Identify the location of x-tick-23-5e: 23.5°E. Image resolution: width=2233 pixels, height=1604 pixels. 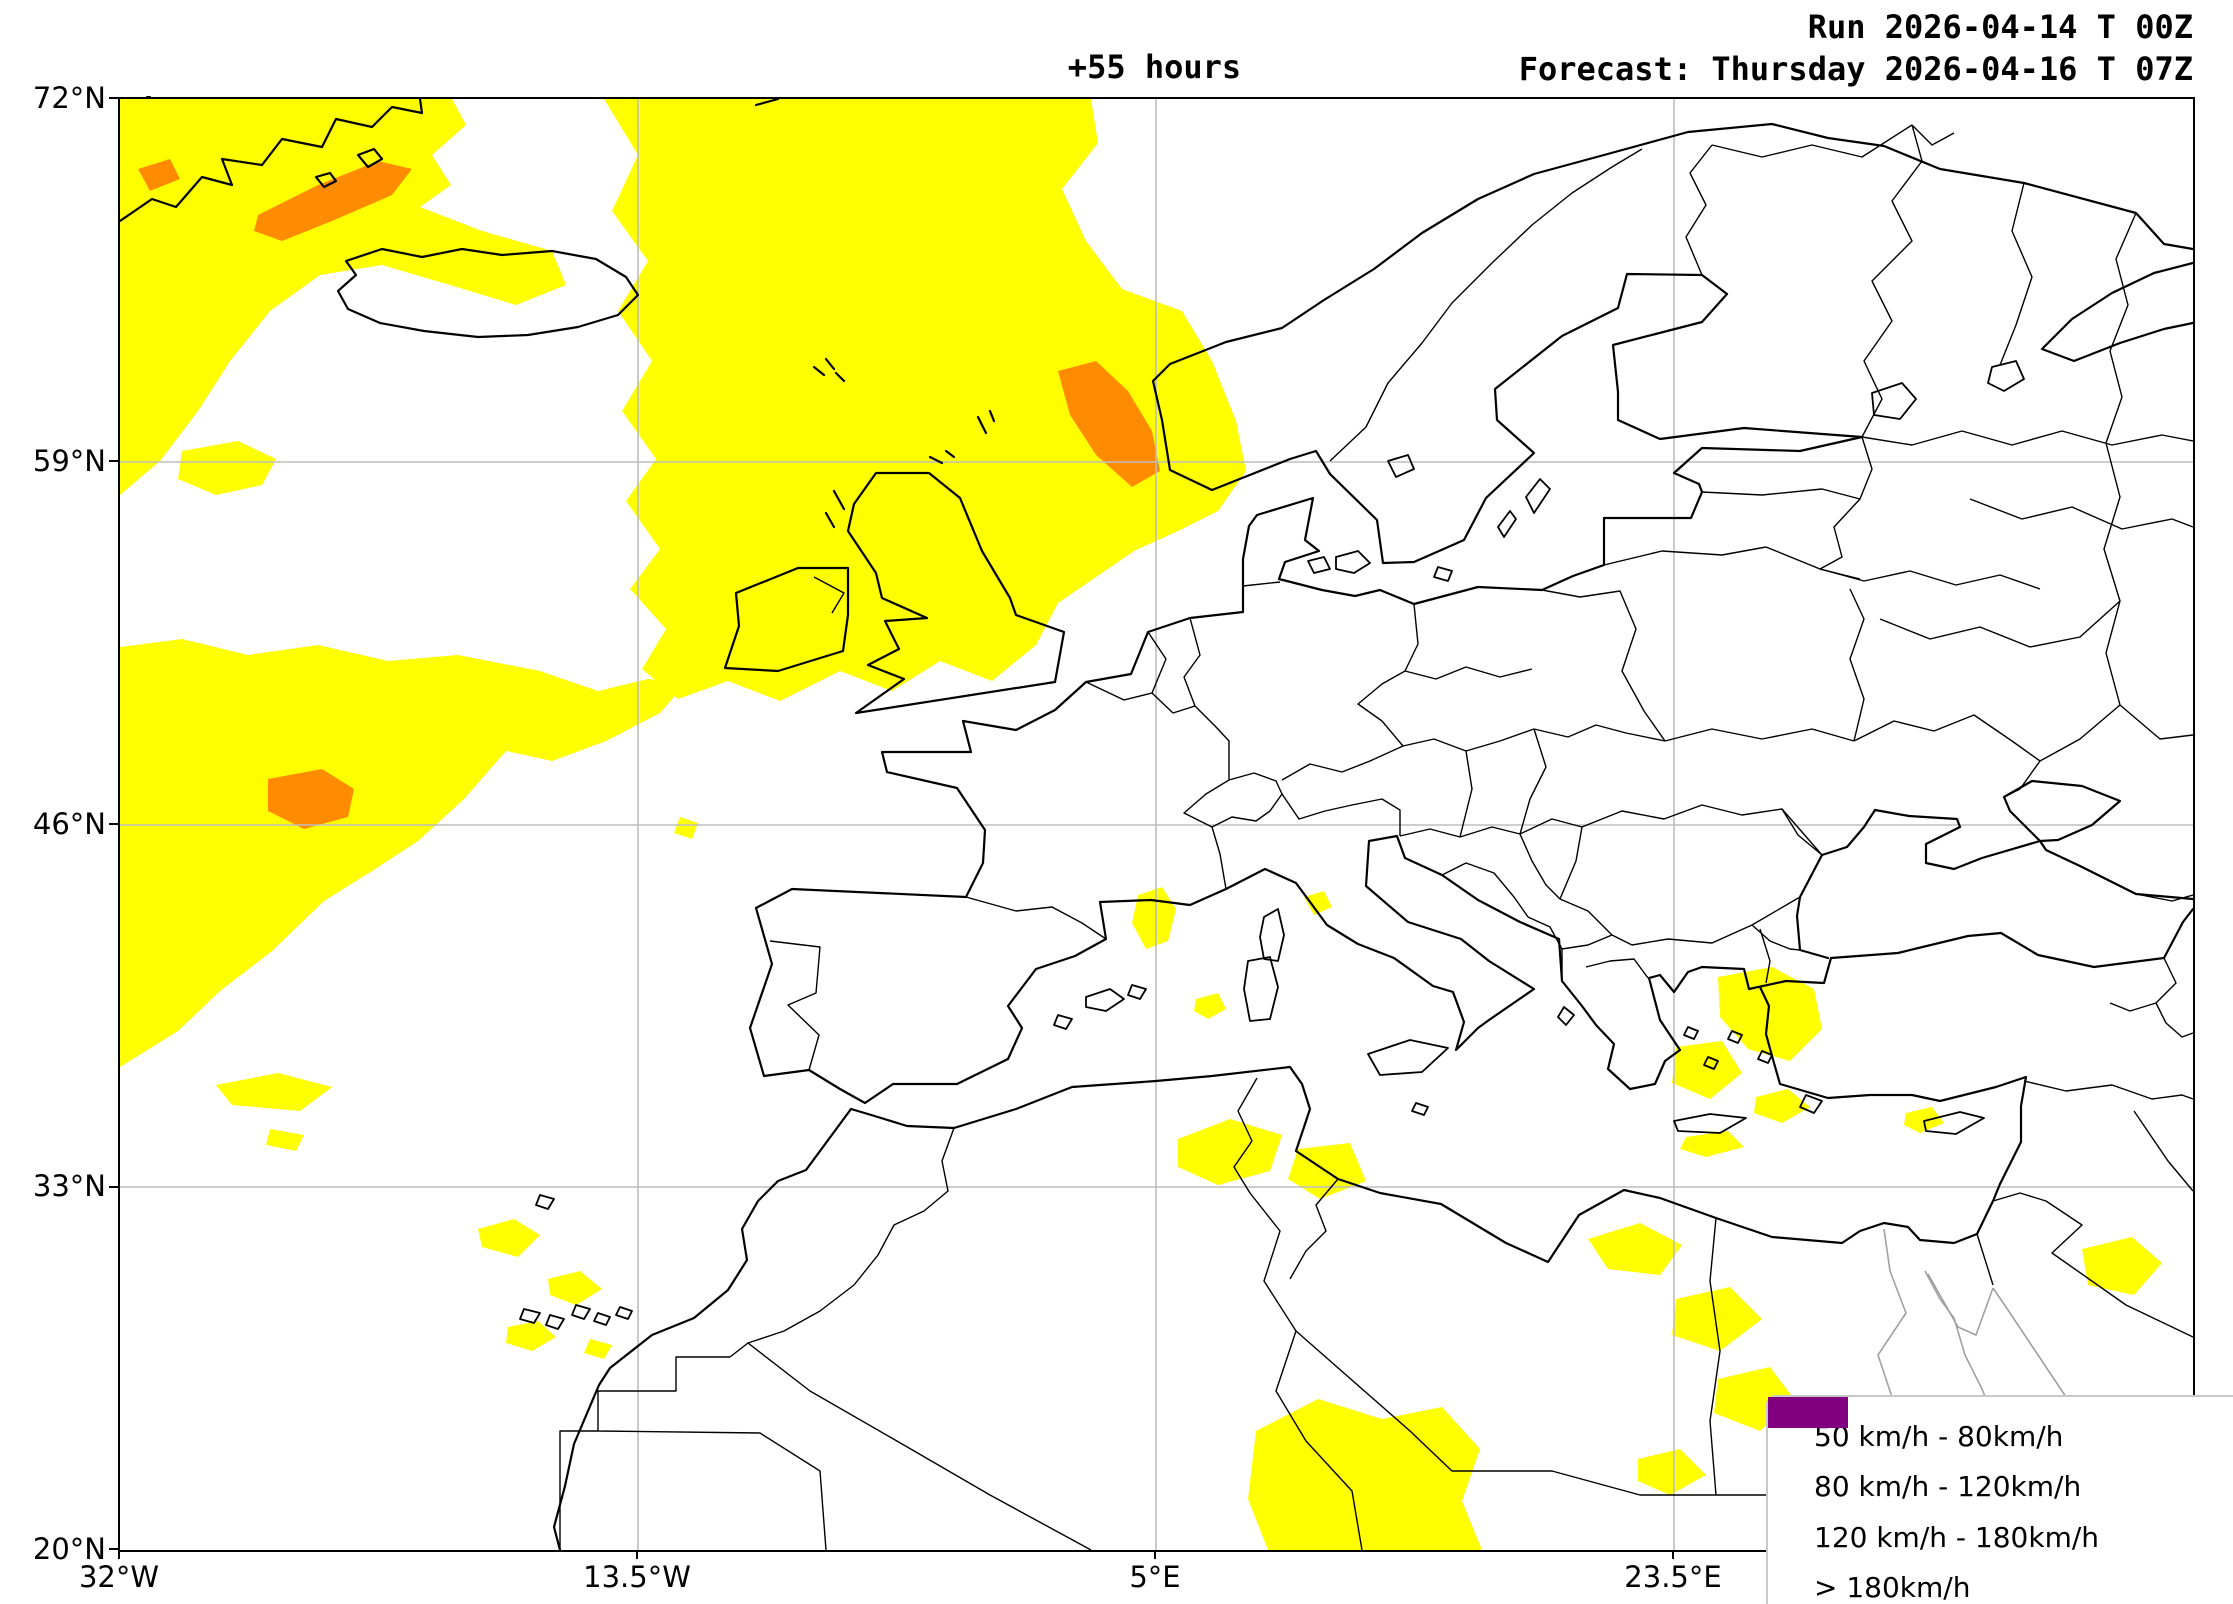
(1673, 1577).